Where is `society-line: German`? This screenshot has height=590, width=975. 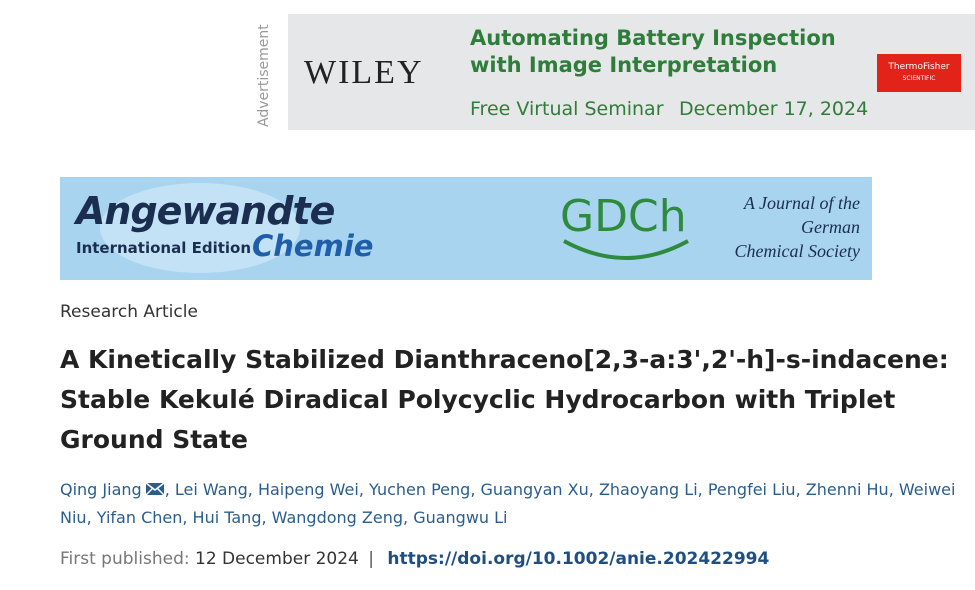
society-line: German is located at coordinates (830, 227).